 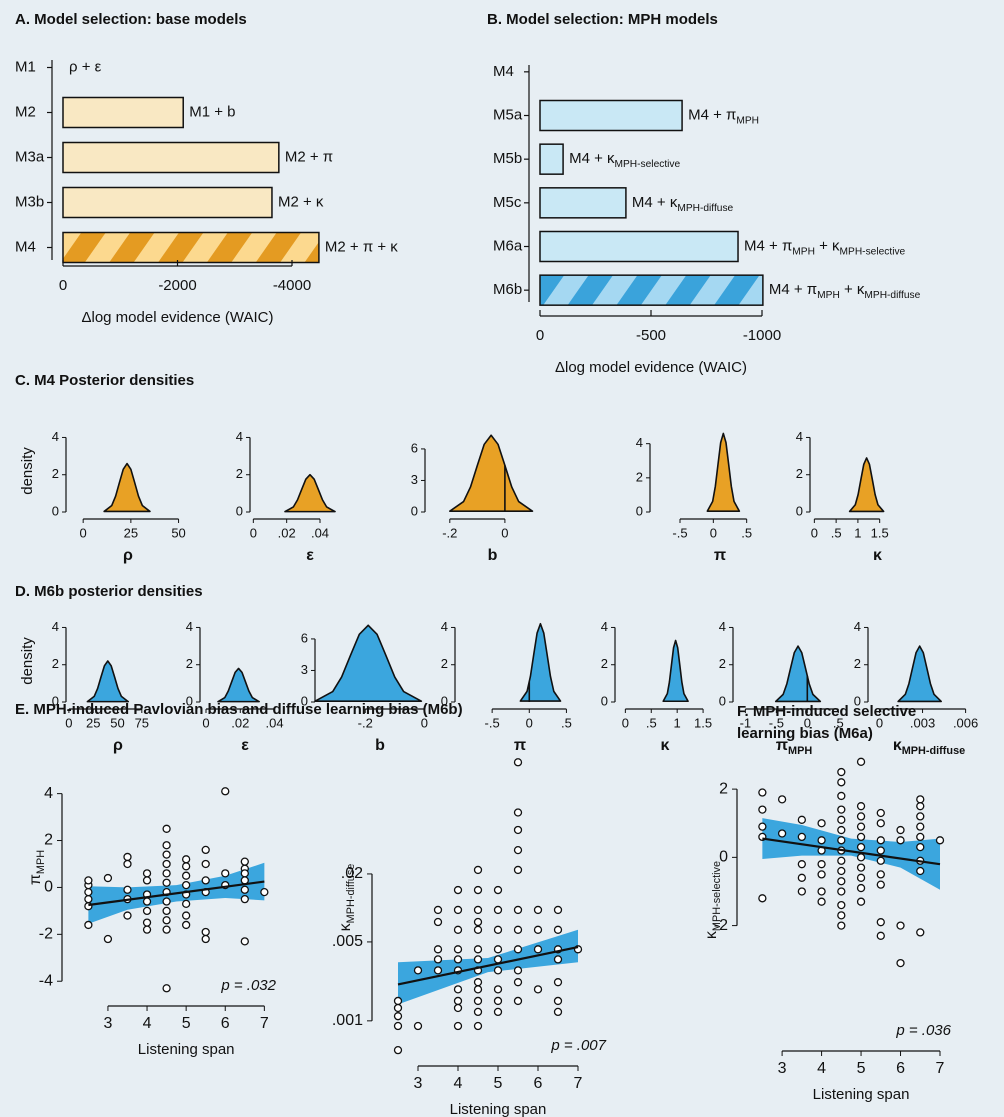 I want to click on label-part: π, so click(x=35, y=879).